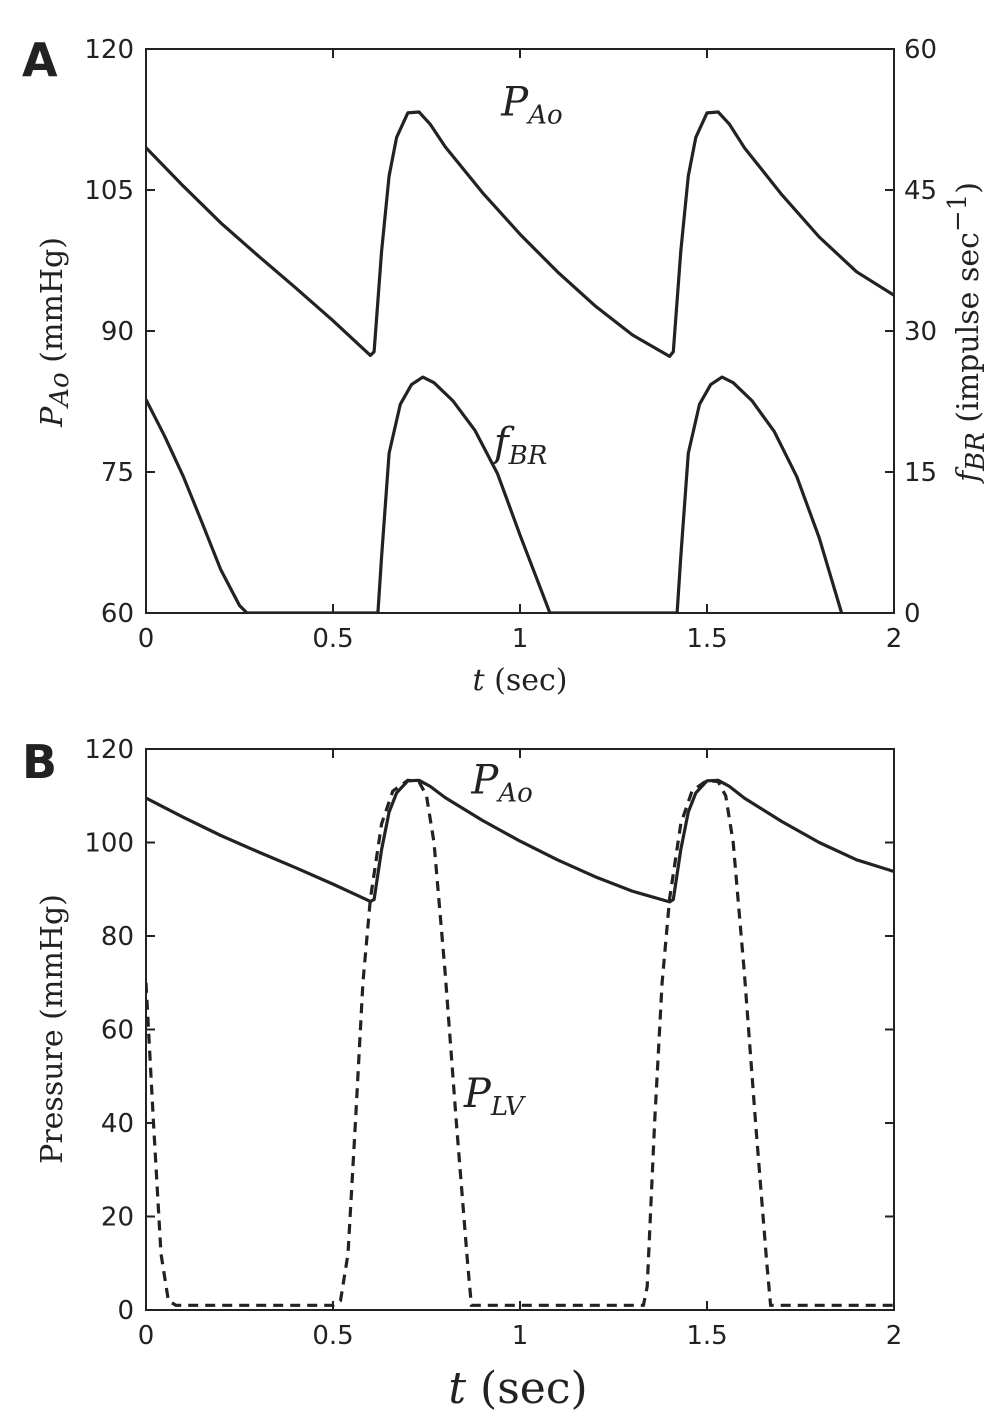 Image resolution: width=1000 pixels, height=1420 pixels. I want to click on svg-text: fBR (impulse sec−1), so click(967, 333).